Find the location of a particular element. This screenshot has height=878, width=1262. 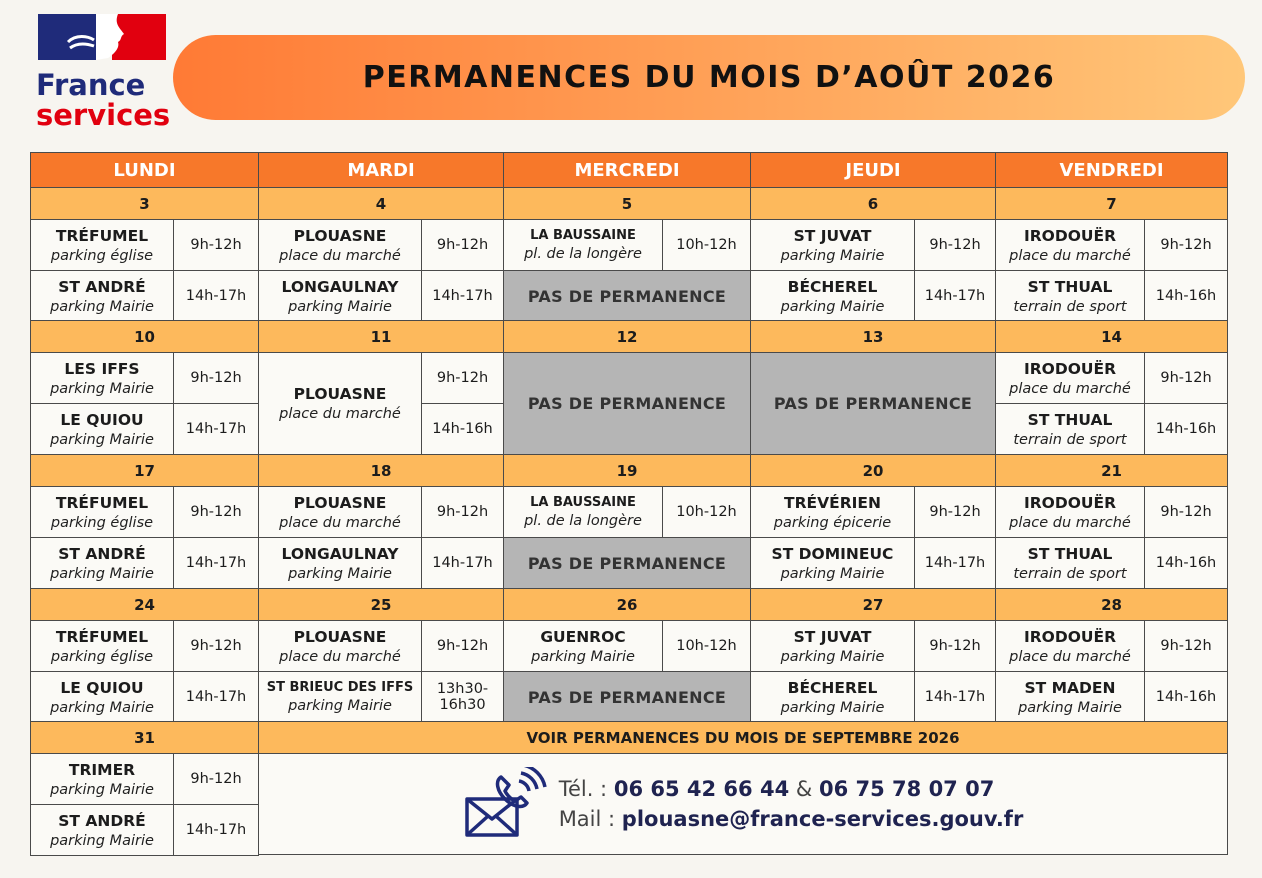

place: TRÉVÉRIEN is located at coordinates (832, 502).